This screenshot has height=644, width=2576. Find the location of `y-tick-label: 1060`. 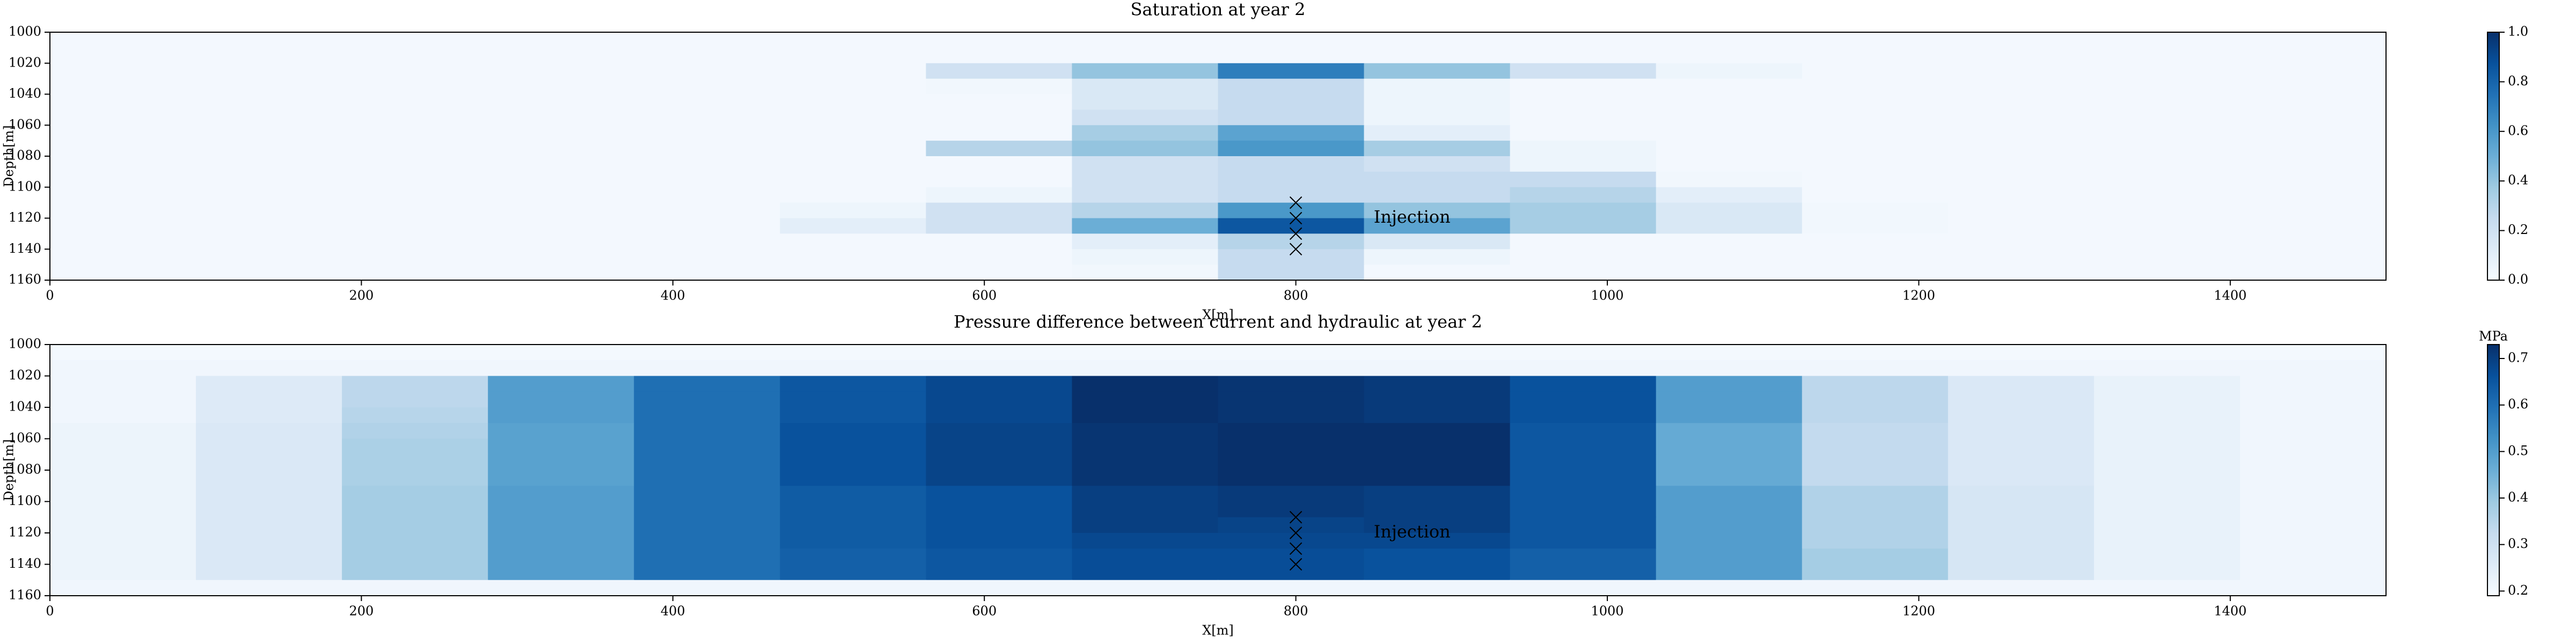

y-tick-label: 1060 is located at coordinates (25, 437).